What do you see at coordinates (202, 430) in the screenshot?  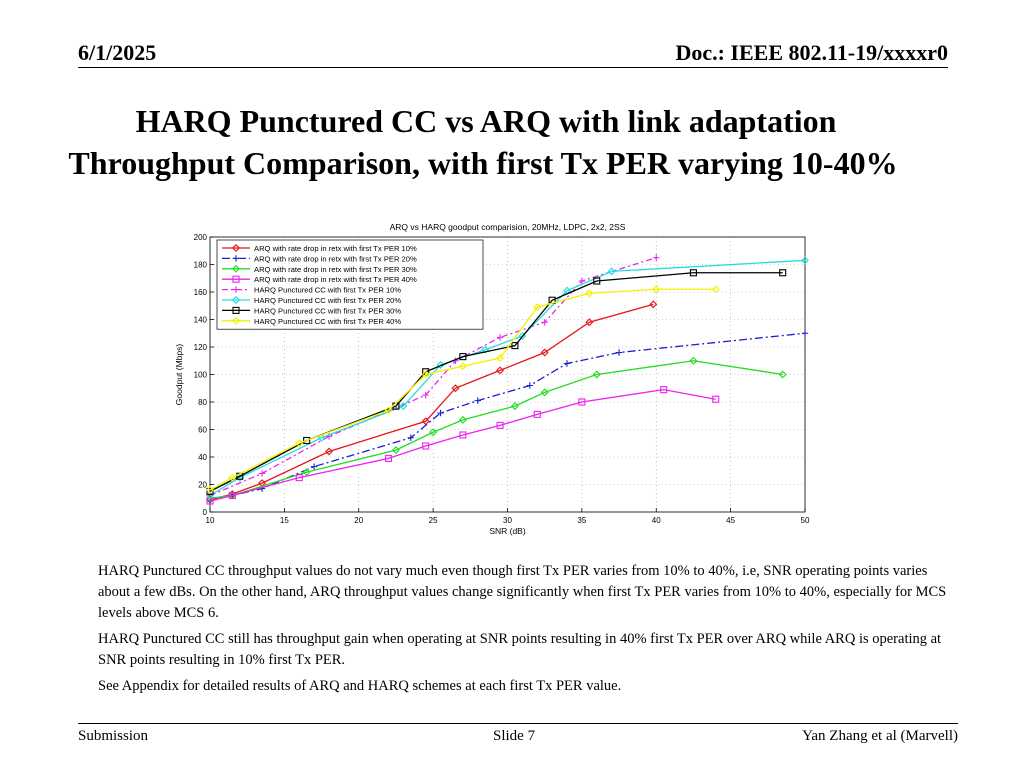 I see `y-tick-label: 60` at bounding box center [202, 430].